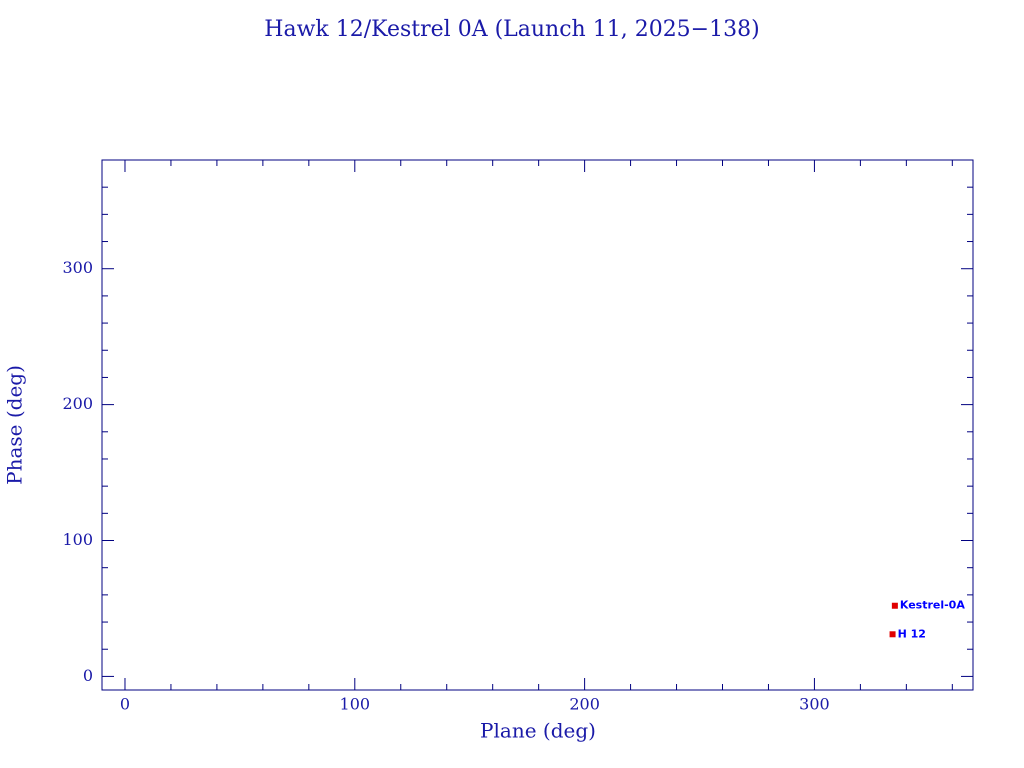 The width and height of the screenshot is (1024, 768). I want to click on x-tick-label: 300, so click(814, 704).